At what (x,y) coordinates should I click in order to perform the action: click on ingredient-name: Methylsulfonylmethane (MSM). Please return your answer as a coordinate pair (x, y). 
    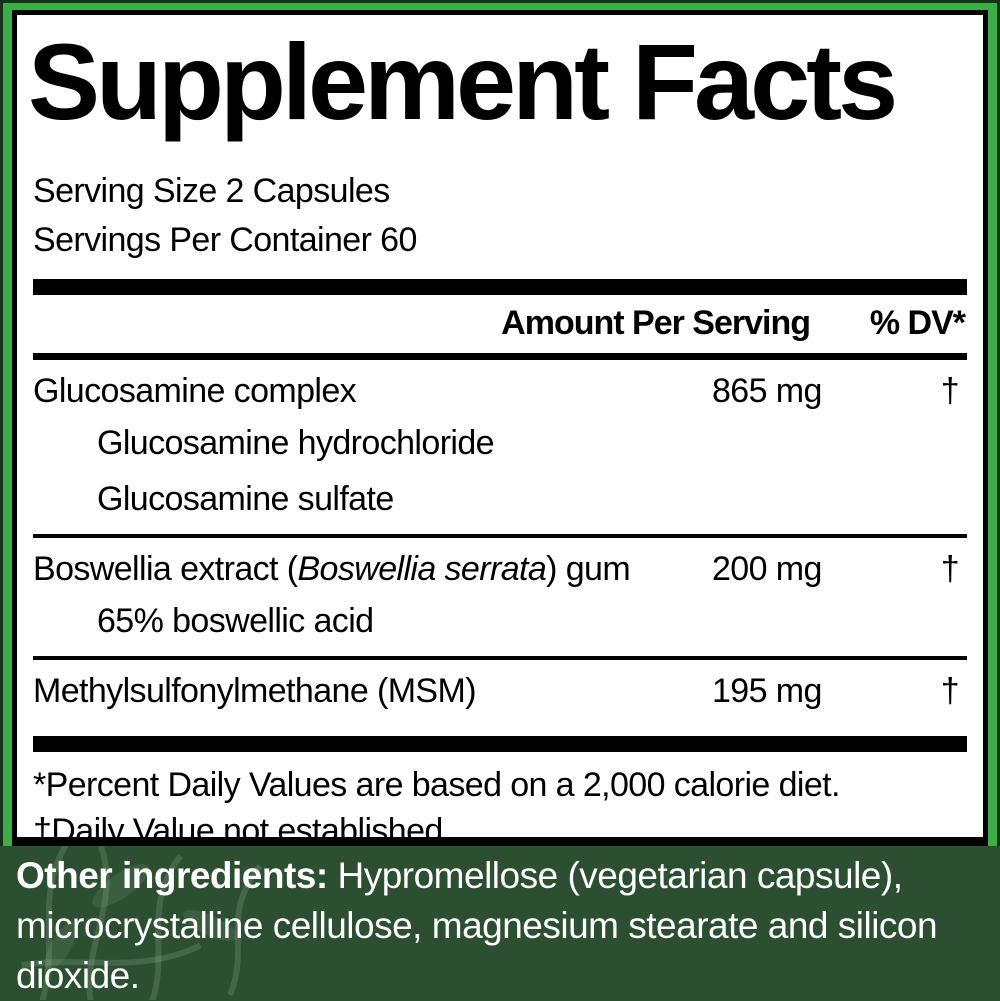
    Looking at the image, I should click on (255, 690).